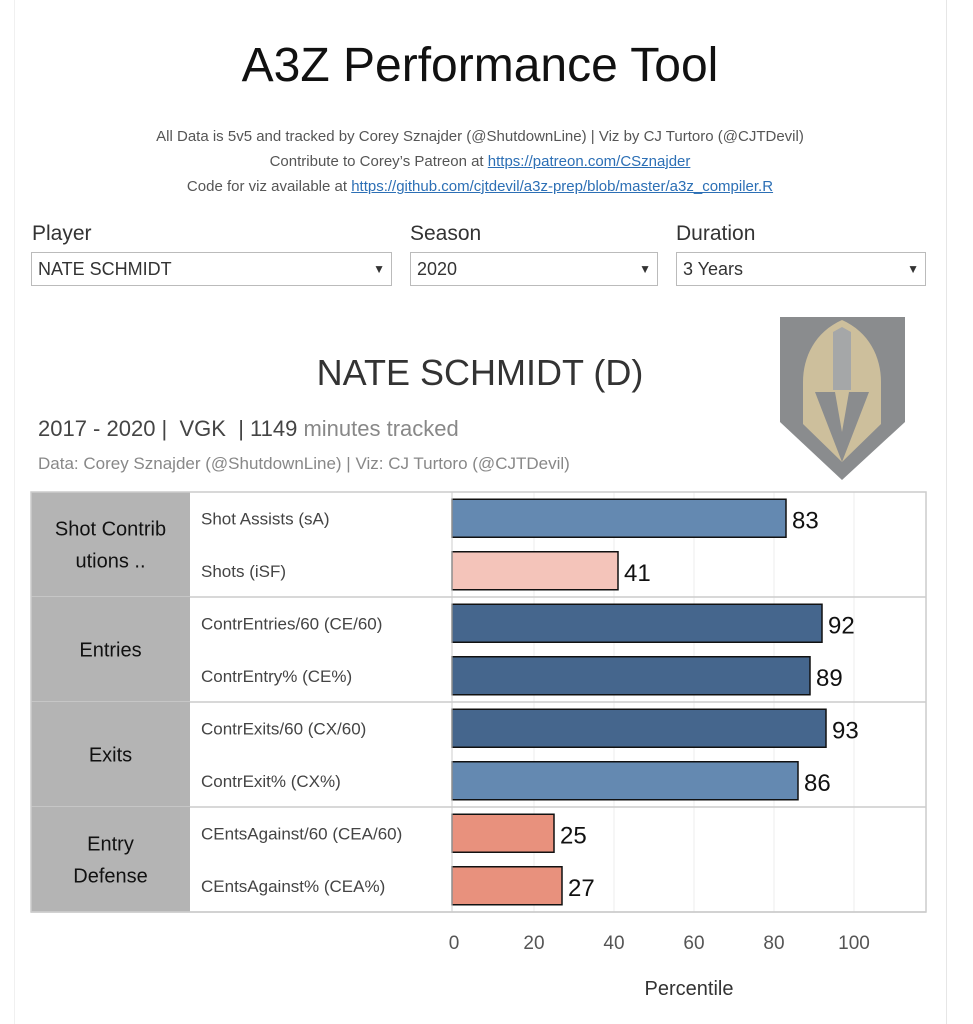 This screenshot has height=1024, width=973. What do you see at coordinates (533, 943) in the screenshot?
I see `x-tick-label: 20` at bounding box center [533, 943].